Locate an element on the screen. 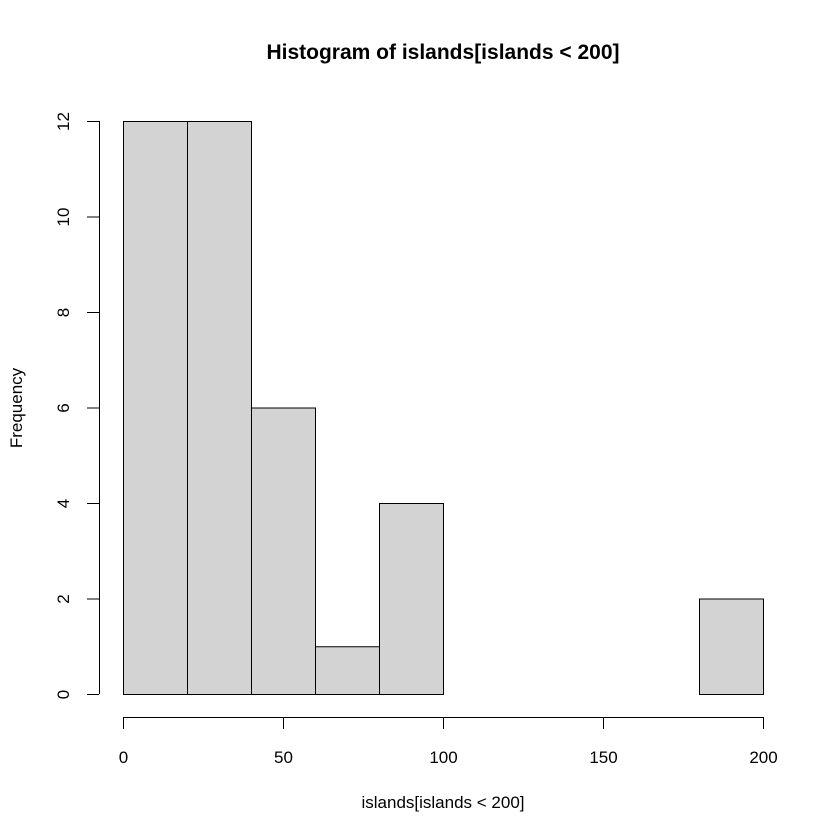  y-tick-label: 2 is located at coordinates (63, 598).